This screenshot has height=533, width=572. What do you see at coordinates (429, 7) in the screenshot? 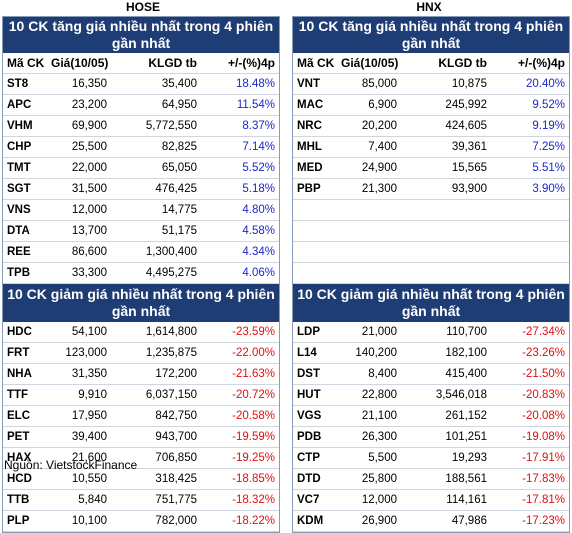
I see `hnx-title: HNX` at bounding box center [429, 7].